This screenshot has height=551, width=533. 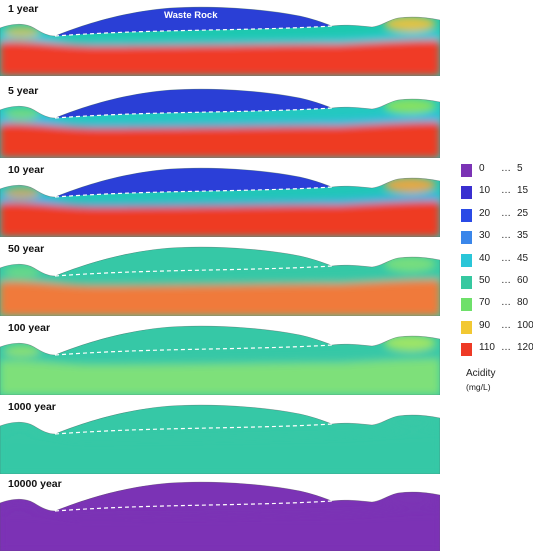 I want to click on panel-time-label: 10 year, so click(x=26, y=170).